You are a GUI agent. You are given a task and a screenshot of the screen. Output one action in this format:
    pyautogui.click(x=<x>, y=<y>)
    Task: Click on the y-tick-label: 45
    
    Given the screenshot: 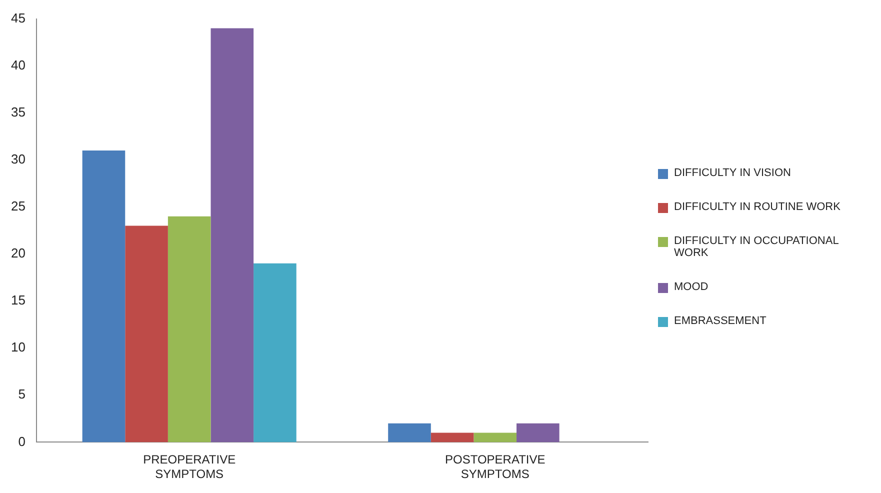 What is the action you would take?
    pyautogui.click(x=18, y=18)
    